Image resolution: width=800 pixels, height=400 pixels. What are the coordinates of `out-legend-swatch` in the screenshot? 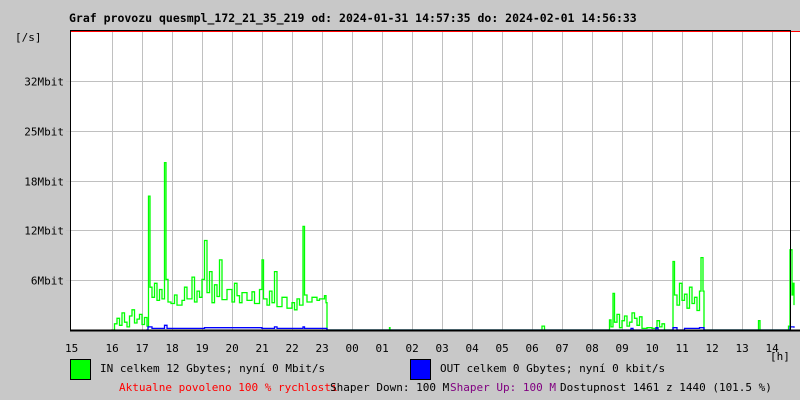 It's located at (420, 369).